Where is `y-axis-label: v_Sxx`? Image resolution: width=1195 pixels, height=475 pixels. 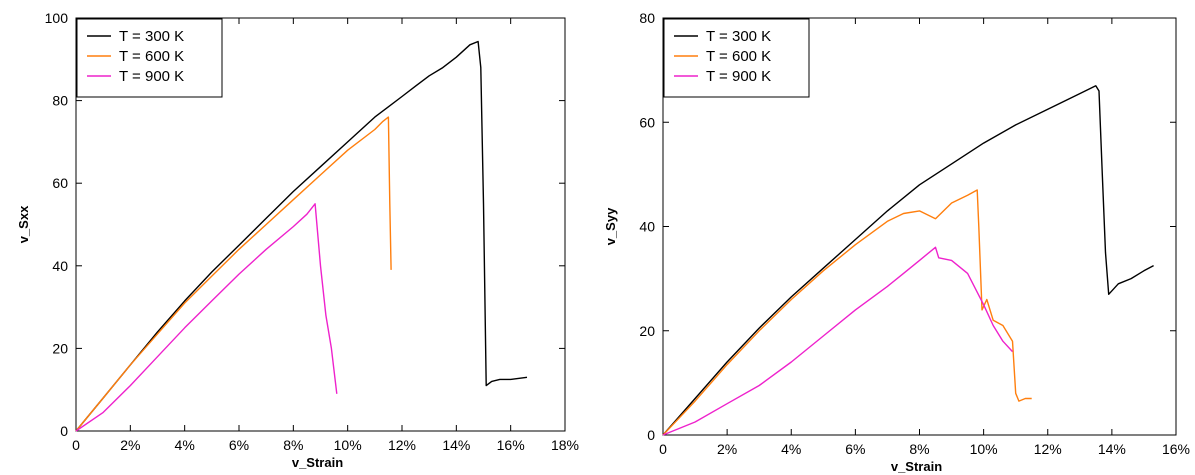
y-axis-label: v_Sxx is located at coordinates (23, 224).